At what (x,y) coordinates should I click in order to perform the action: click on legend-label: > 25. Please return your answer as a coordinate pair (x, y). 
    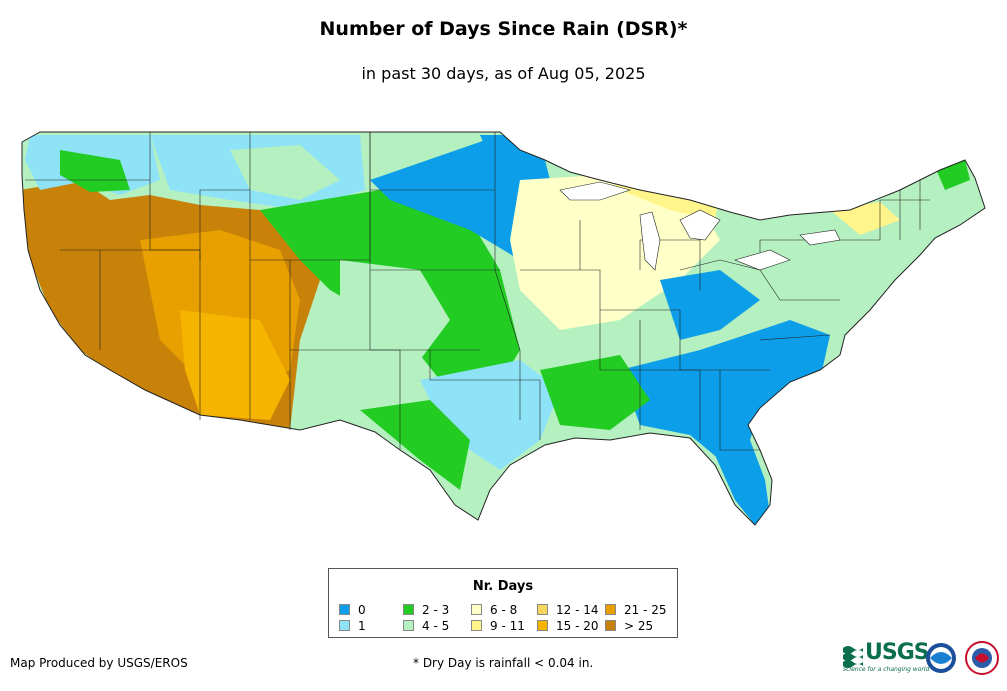
    Looking at the image, I should click on (639, 626).